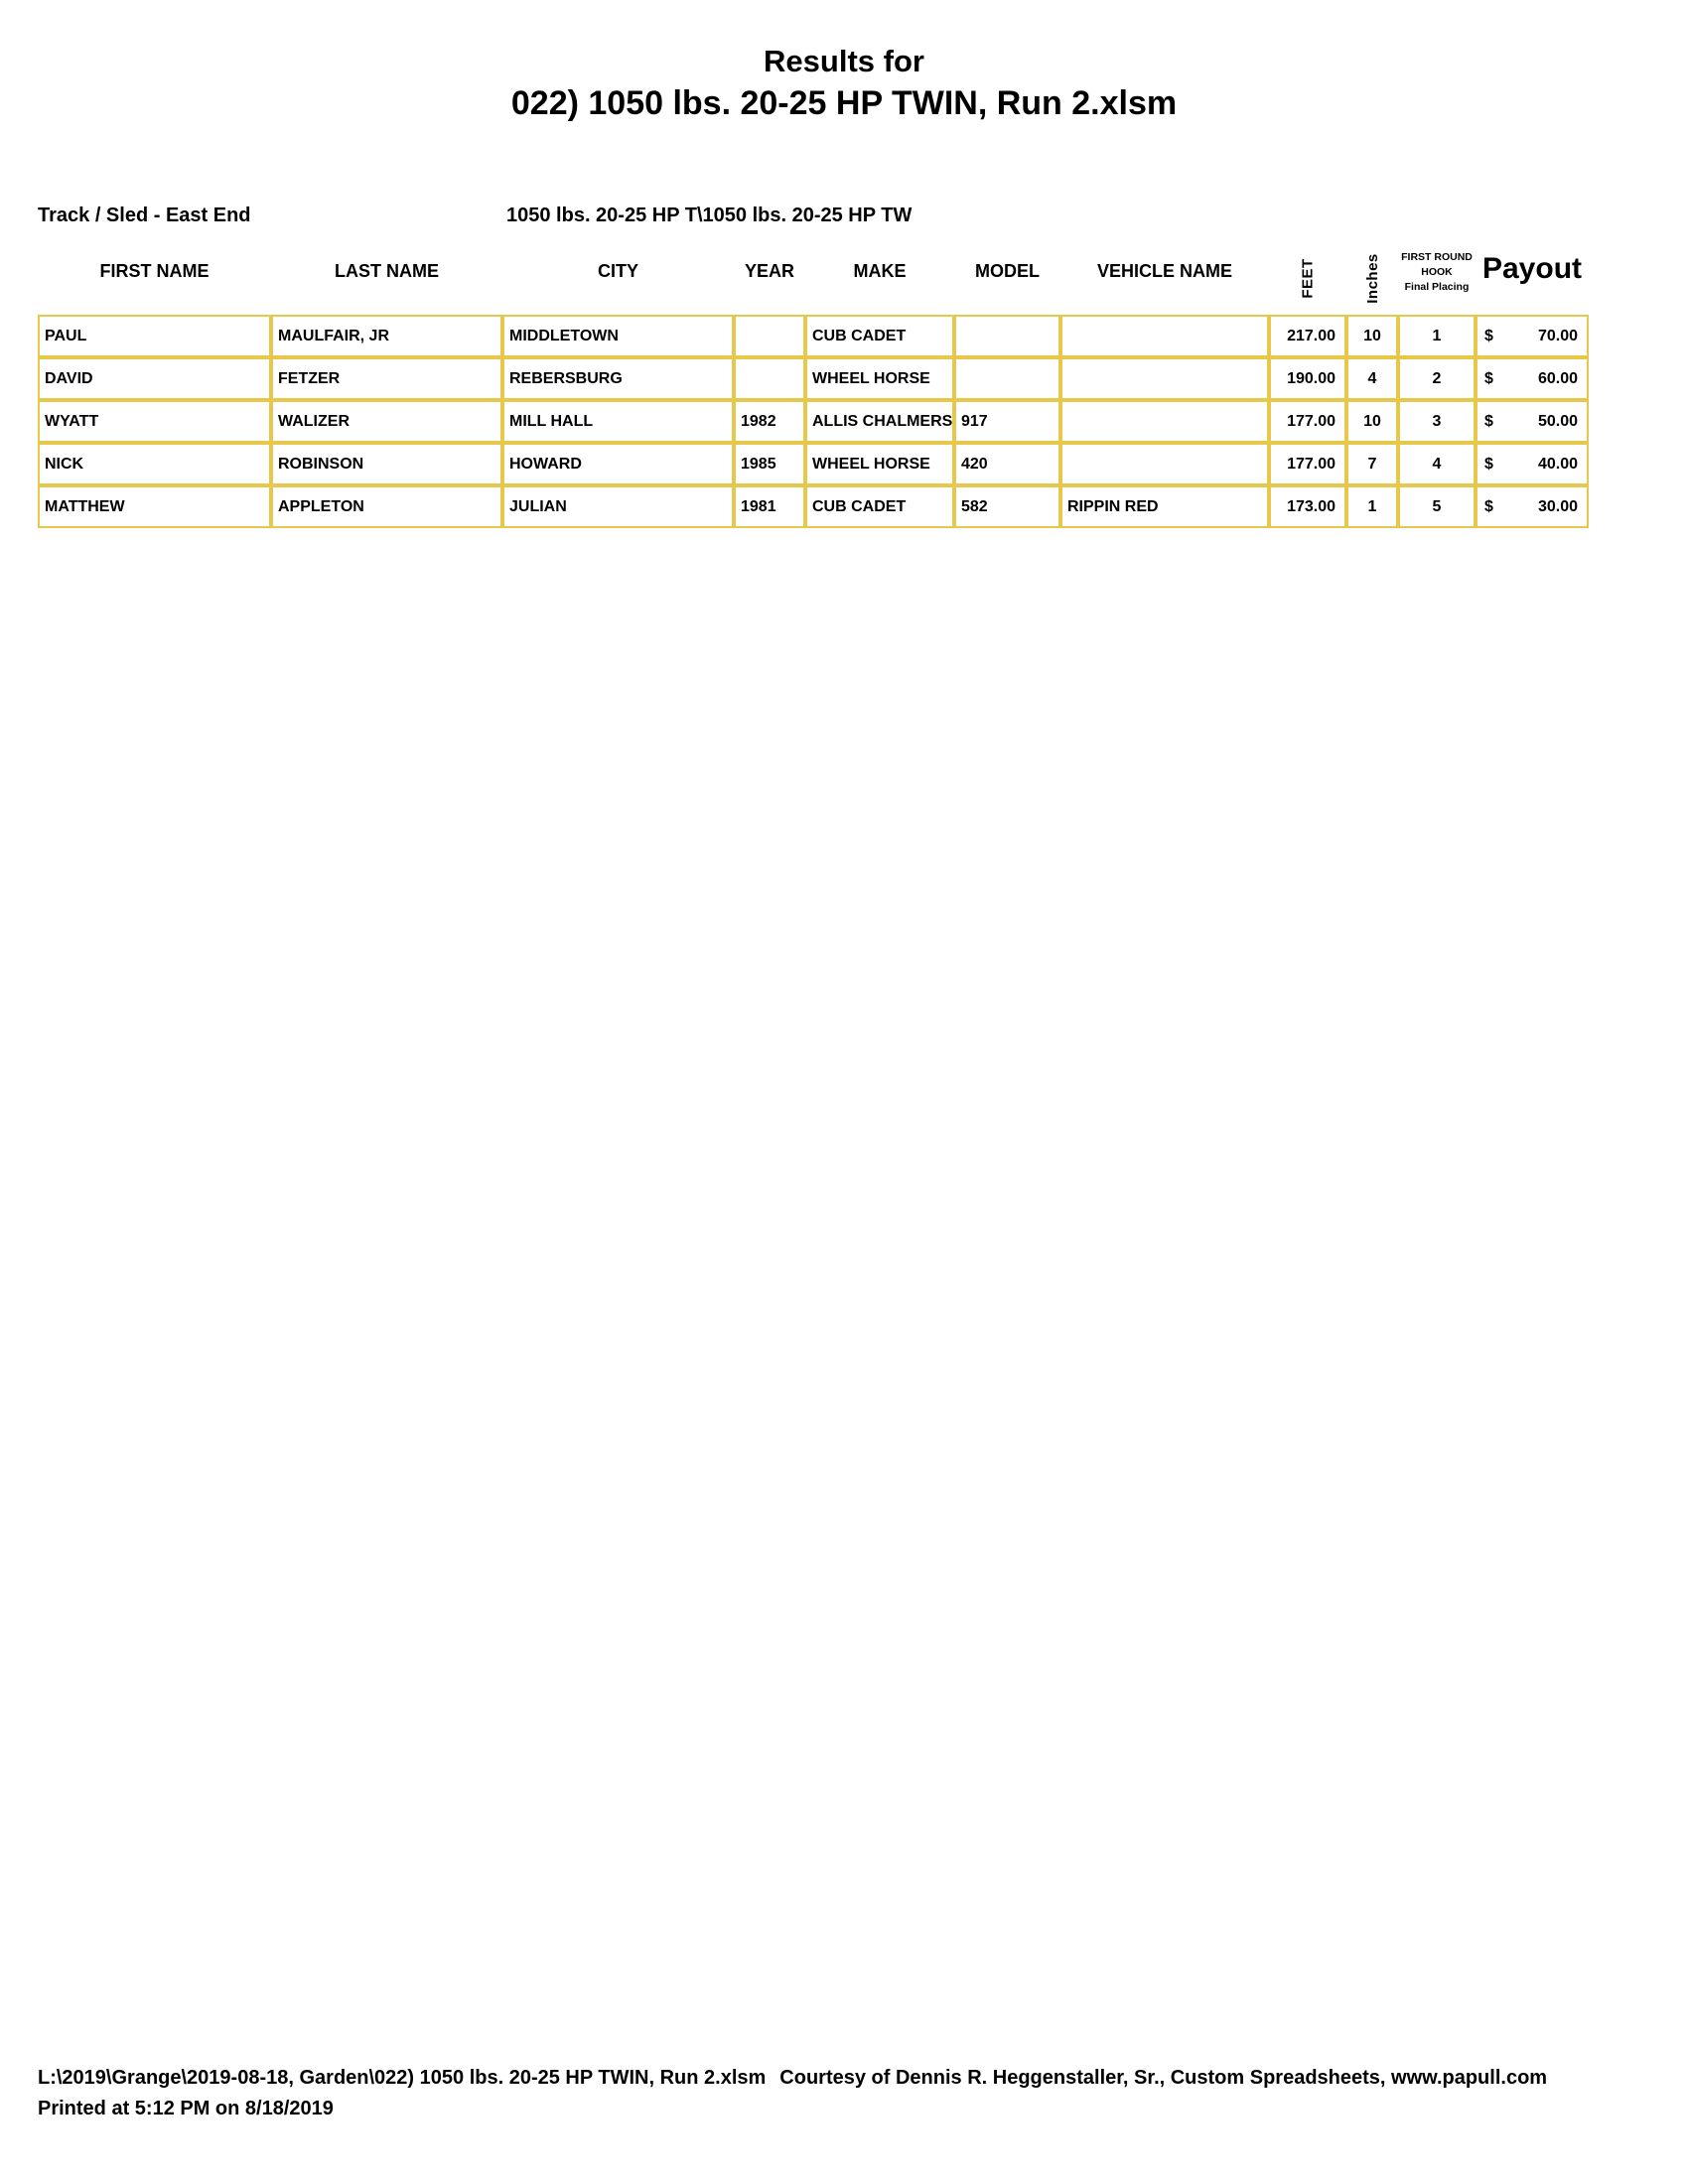 The width and height of the screenshot is (1688, 2184). What do you see at coordinates (1532, 421) in the screenshot?
I see `cell-payout: $50.00` at bounding box center [1532, 421].